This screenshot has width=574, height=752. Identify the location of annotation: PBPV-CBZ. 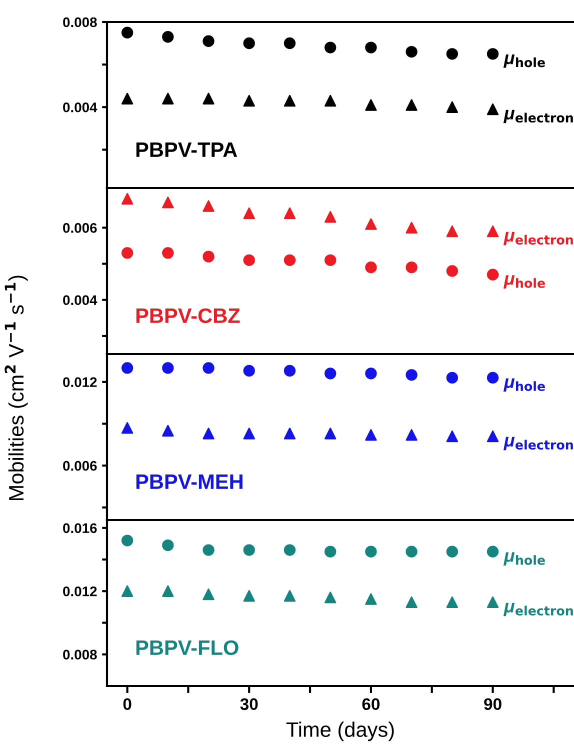
(188, 316).